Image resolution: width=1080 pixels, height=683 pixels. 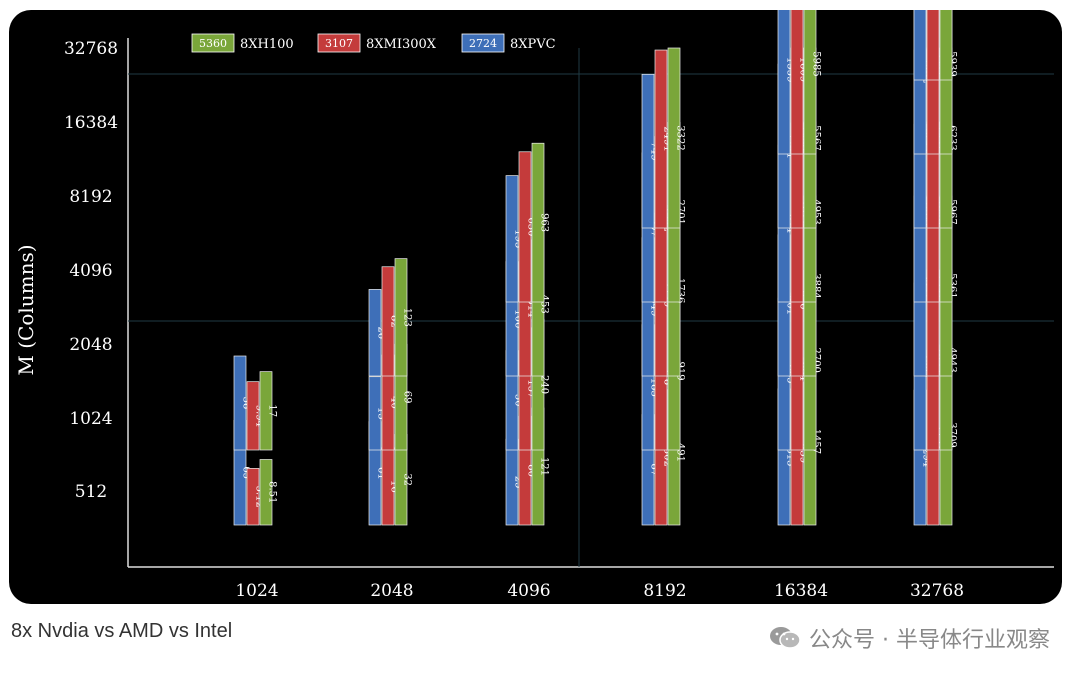 I want to click on bar-value-label: 302, so click(x=667, y=457).